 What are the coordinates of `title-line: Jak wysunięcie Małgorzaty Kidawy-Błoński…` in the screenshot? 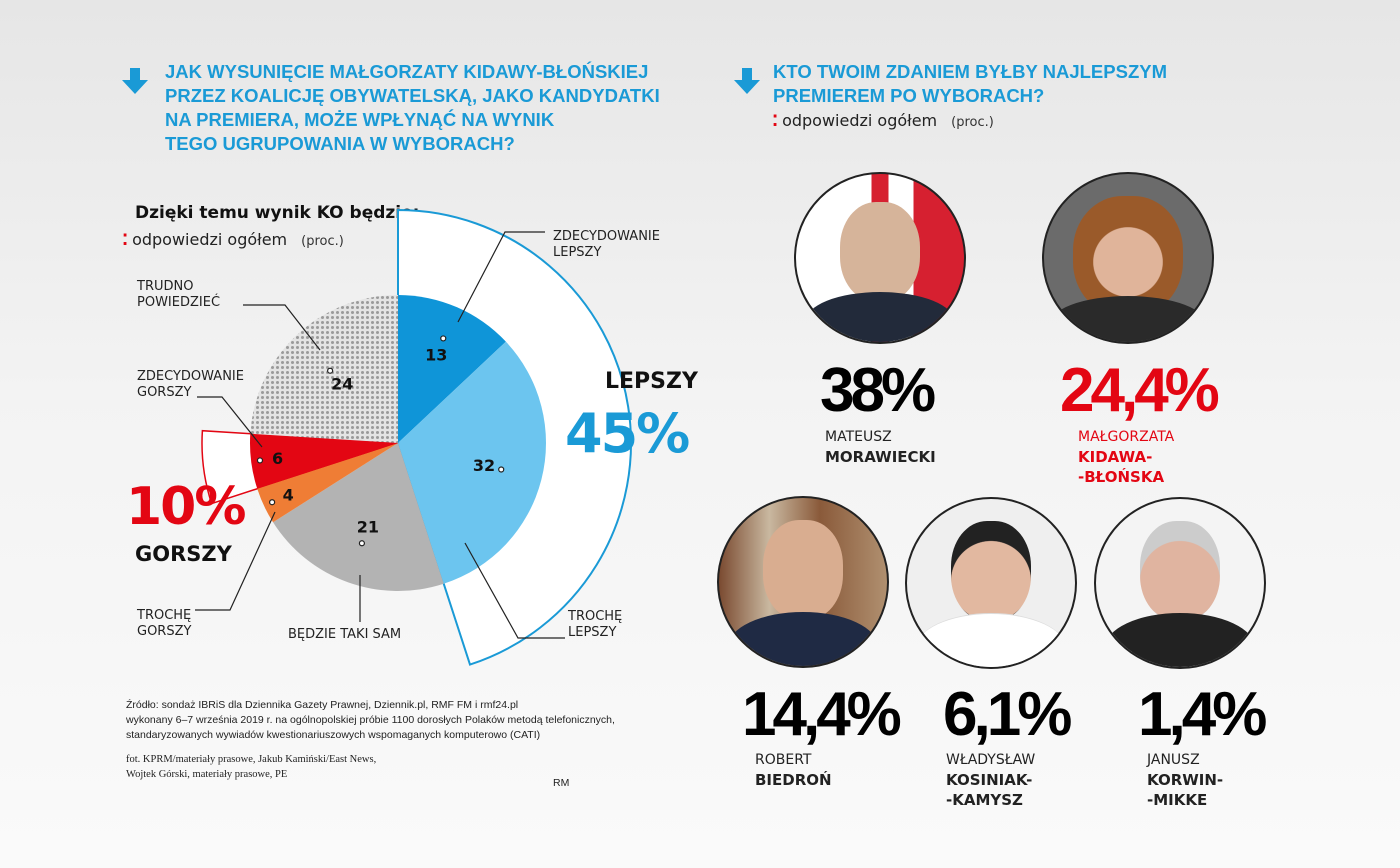 It's located at (407, 71).